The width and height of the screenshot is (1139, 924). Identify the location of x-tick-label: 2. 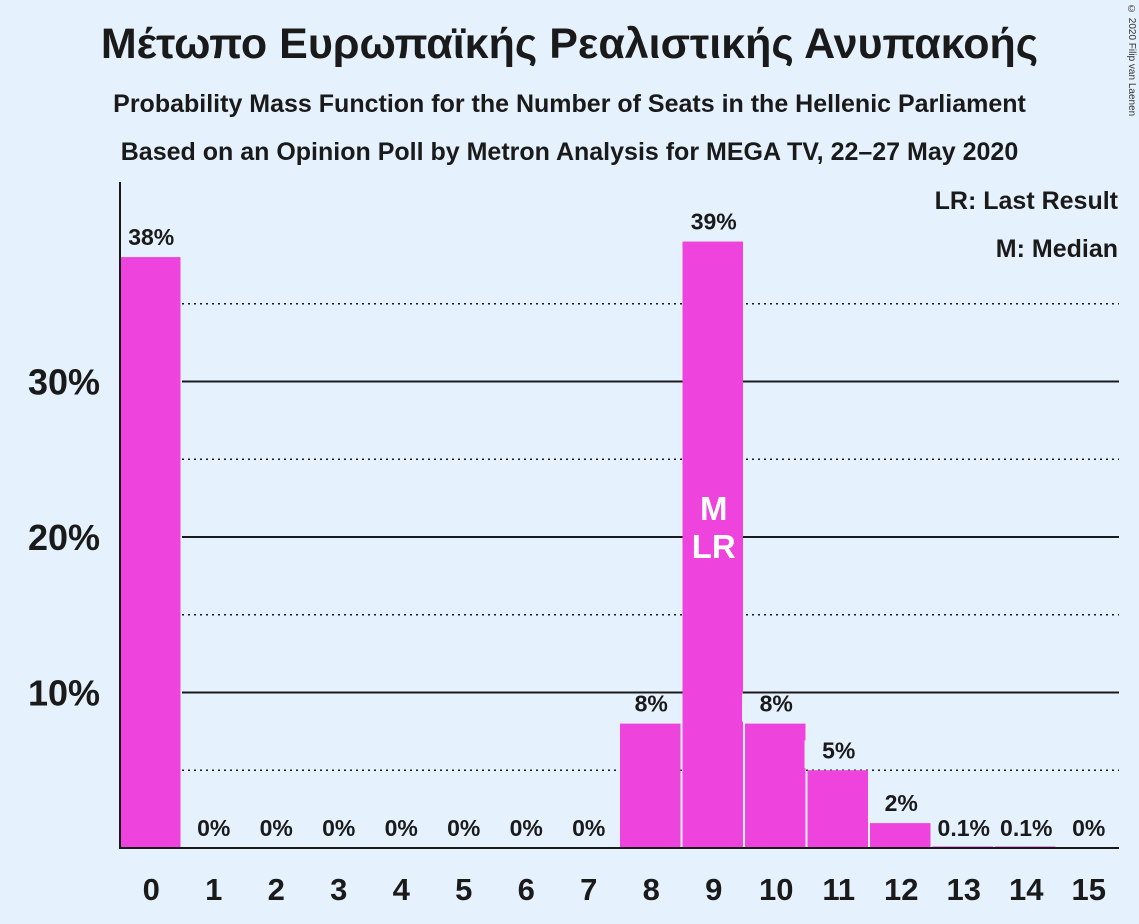
(276, 889).